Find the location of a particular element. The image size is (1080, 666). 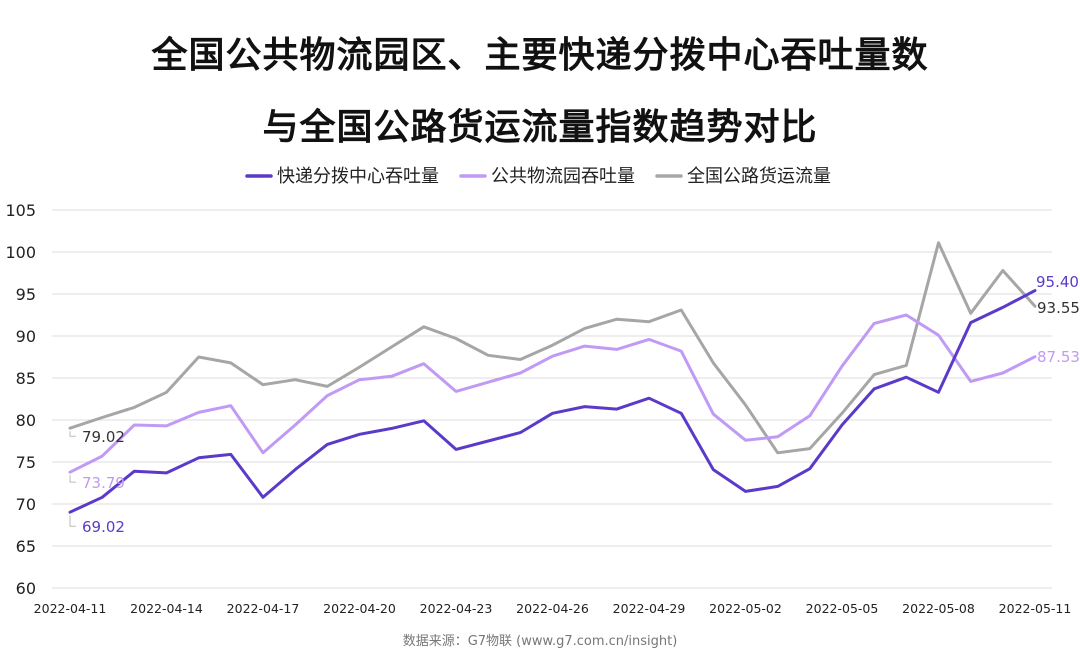

y-tick-label: 65 is located at coordinates (26, 546).